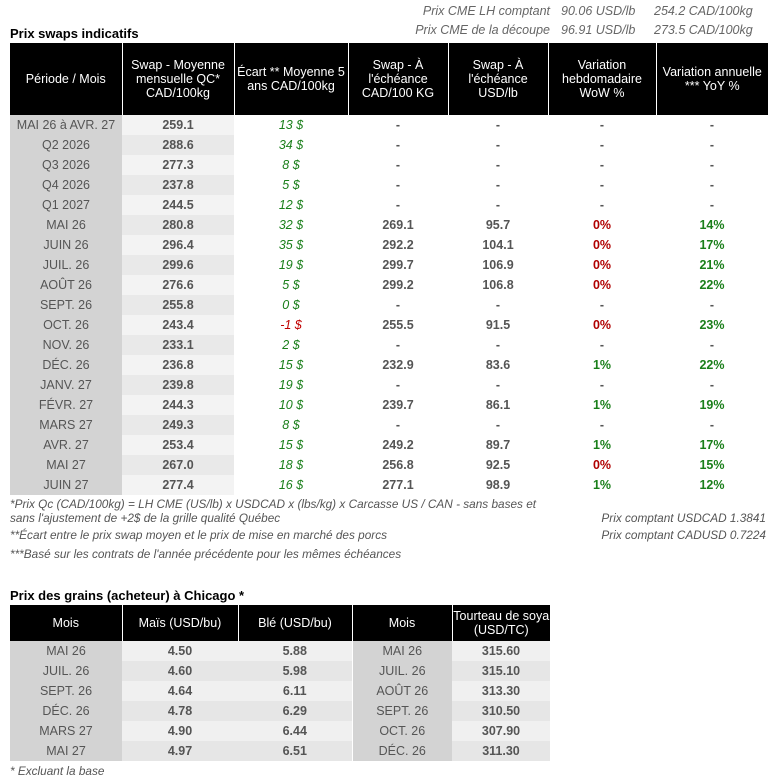  Describe the element at coordinates (178, 425) in the screenshot. I see `swap-qc-cell: 249.3` at that location.